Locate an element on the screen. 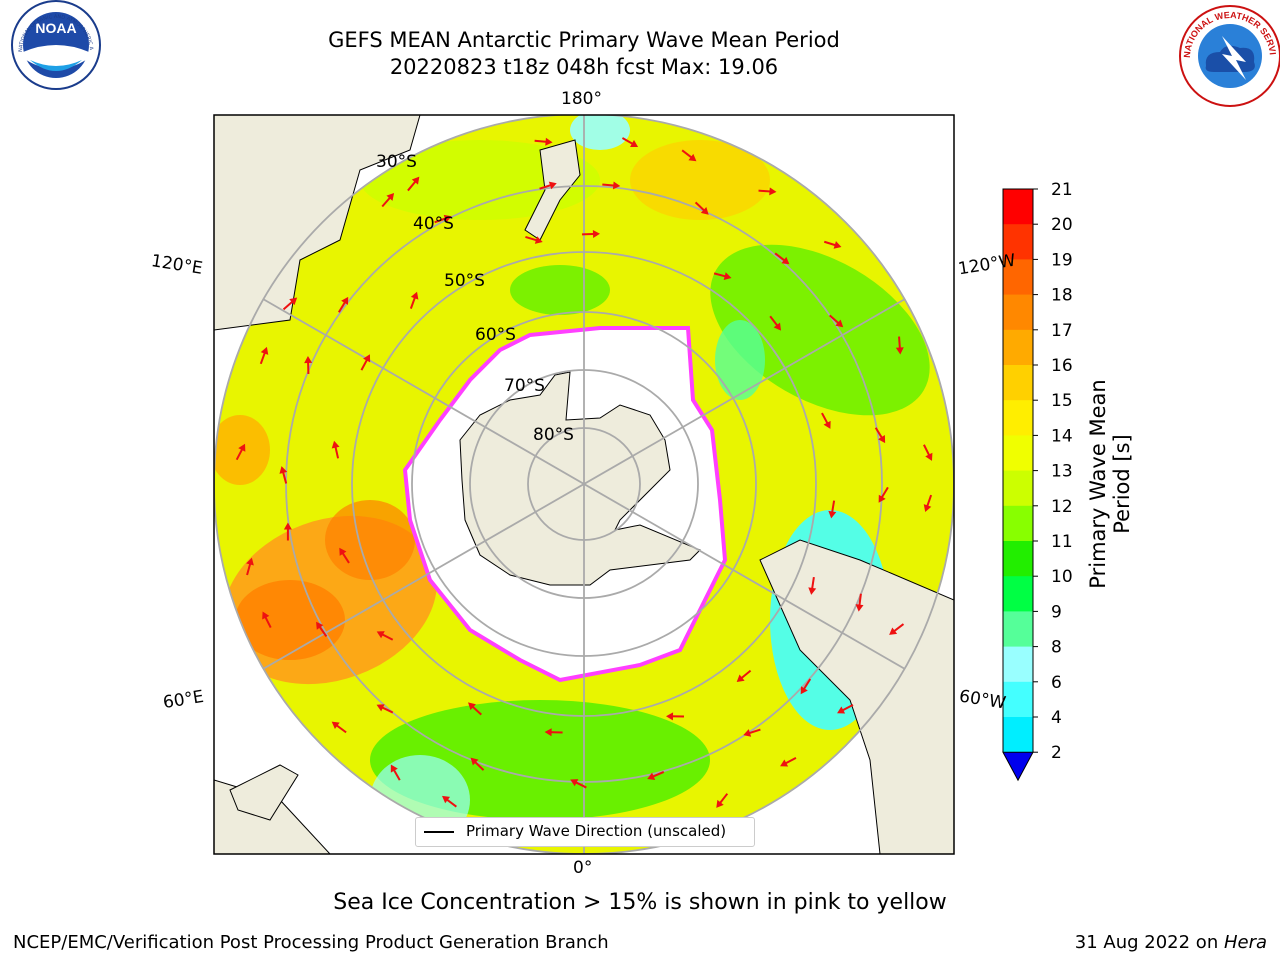 The width and height of the screenshot is (1280, 960). land-antarctica is located at coordinates (580, 478).